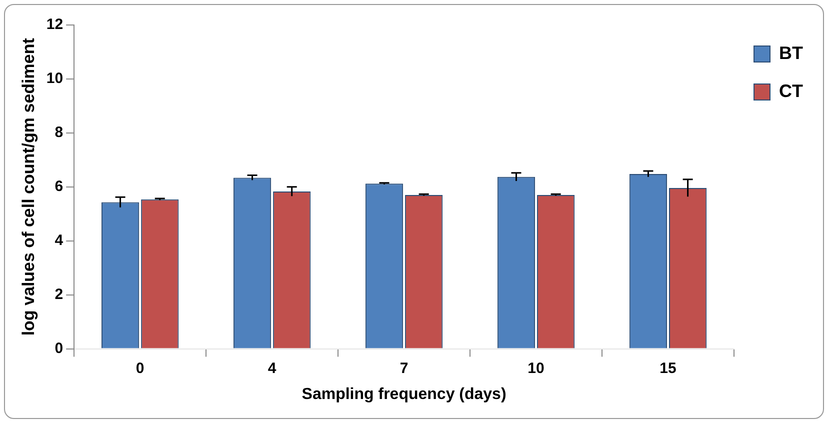 The width and height of the screenshot is (830, 425). What do you see at coordinates (55, 79) in the screenshot?
I see `y-tick-label: 10` at bounding box center [55, 79].